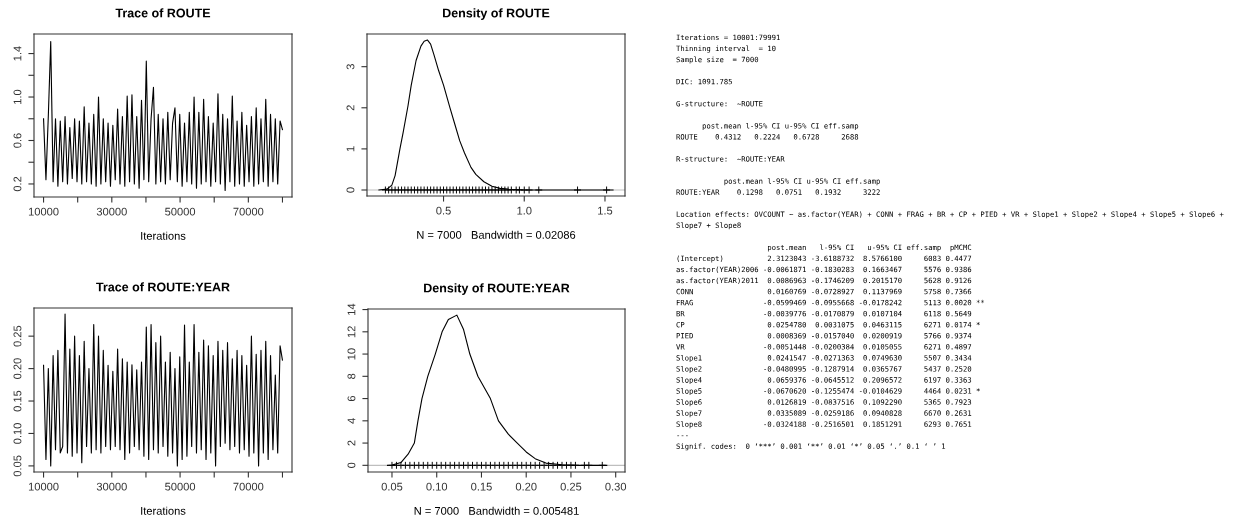 The width and height of the screenshot is (1248, 529). I want to click on x-tick-label: 0.5, so click(443, 210).